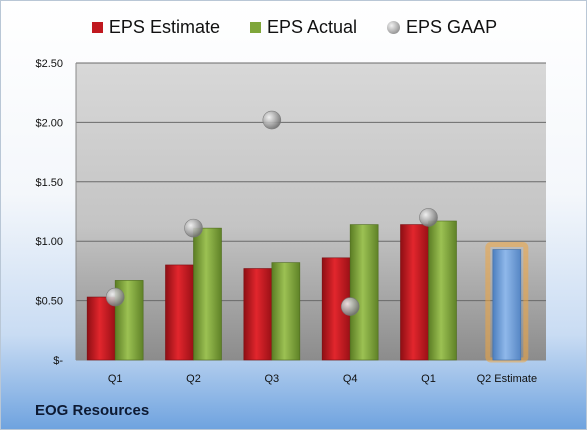  What do you see at coordinates (322, 379) in the screenshot?
I see `x-axis-ticks: Q1 Q2 Q3 Q4 Q1 Q2 Estimate` at bounding box center [322, 379].